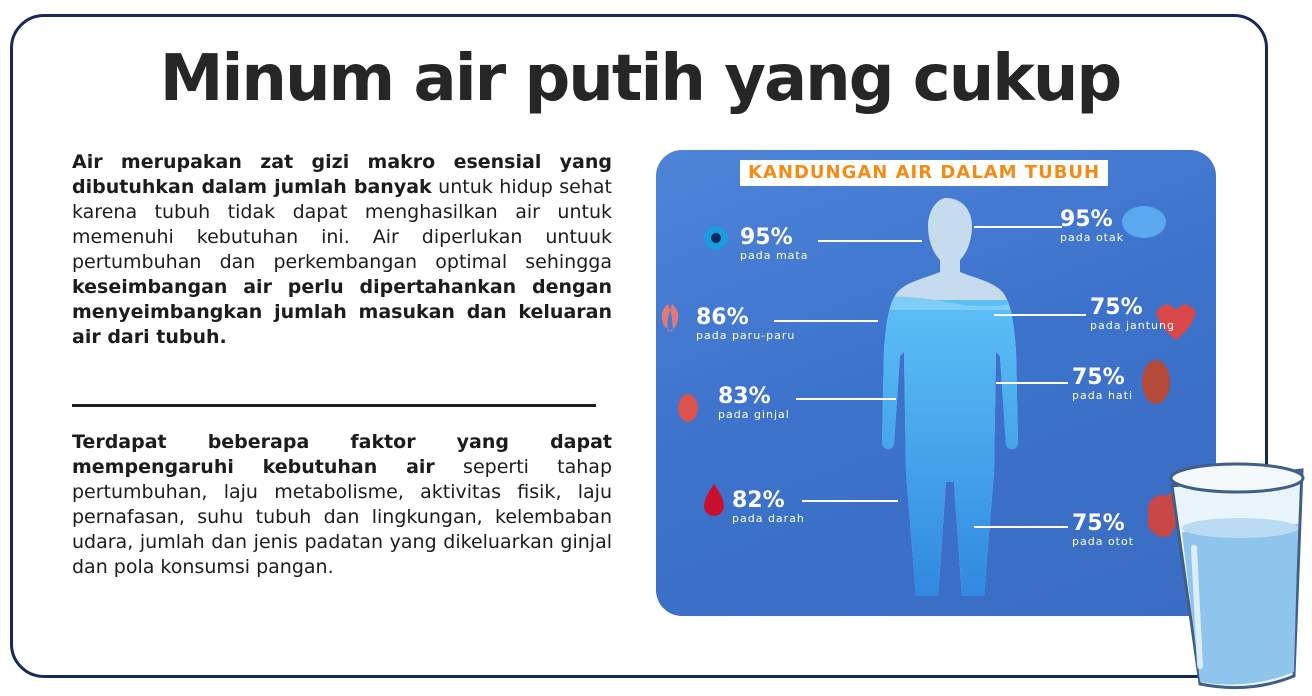 Image resolution: width=1312 pixels, height=696 pixels. I want to click on body-silhouette, so click(950, 397).